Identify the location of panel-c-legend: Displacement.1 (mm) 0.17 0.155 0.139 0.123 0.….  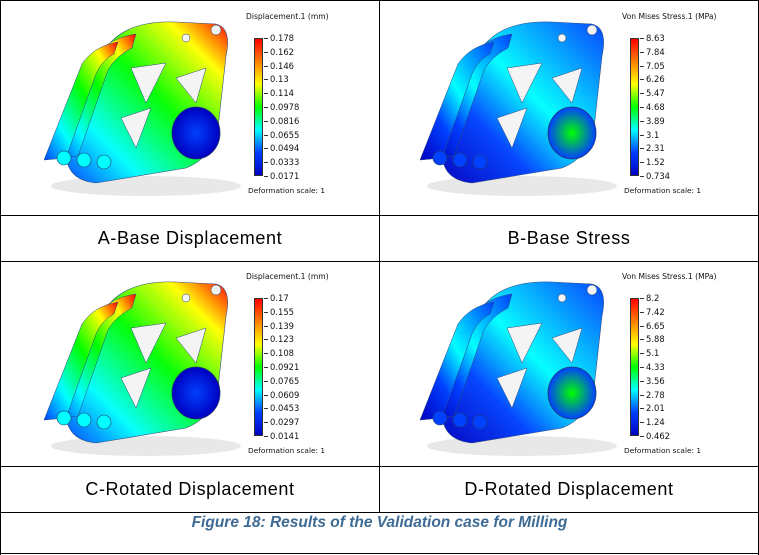
(304, 367).